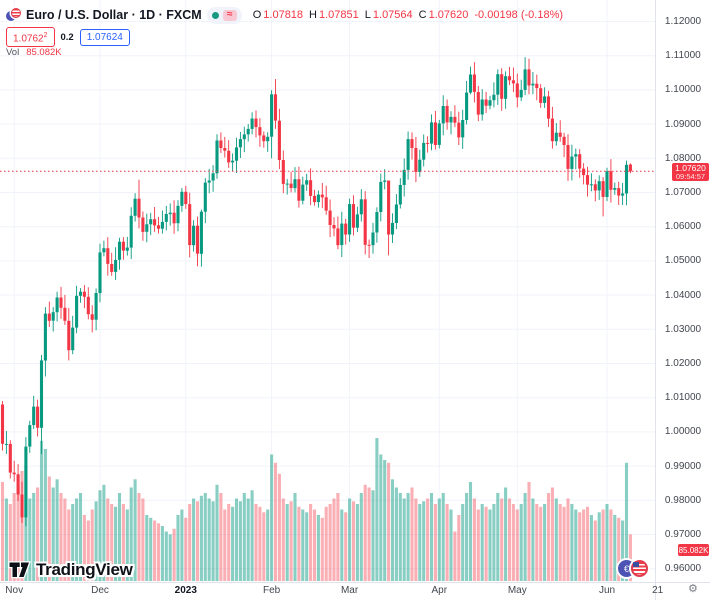 This screenshot has width=710, height=600. I want to click on change-value: -0.00198 (-0.18%), so click(519, 15).